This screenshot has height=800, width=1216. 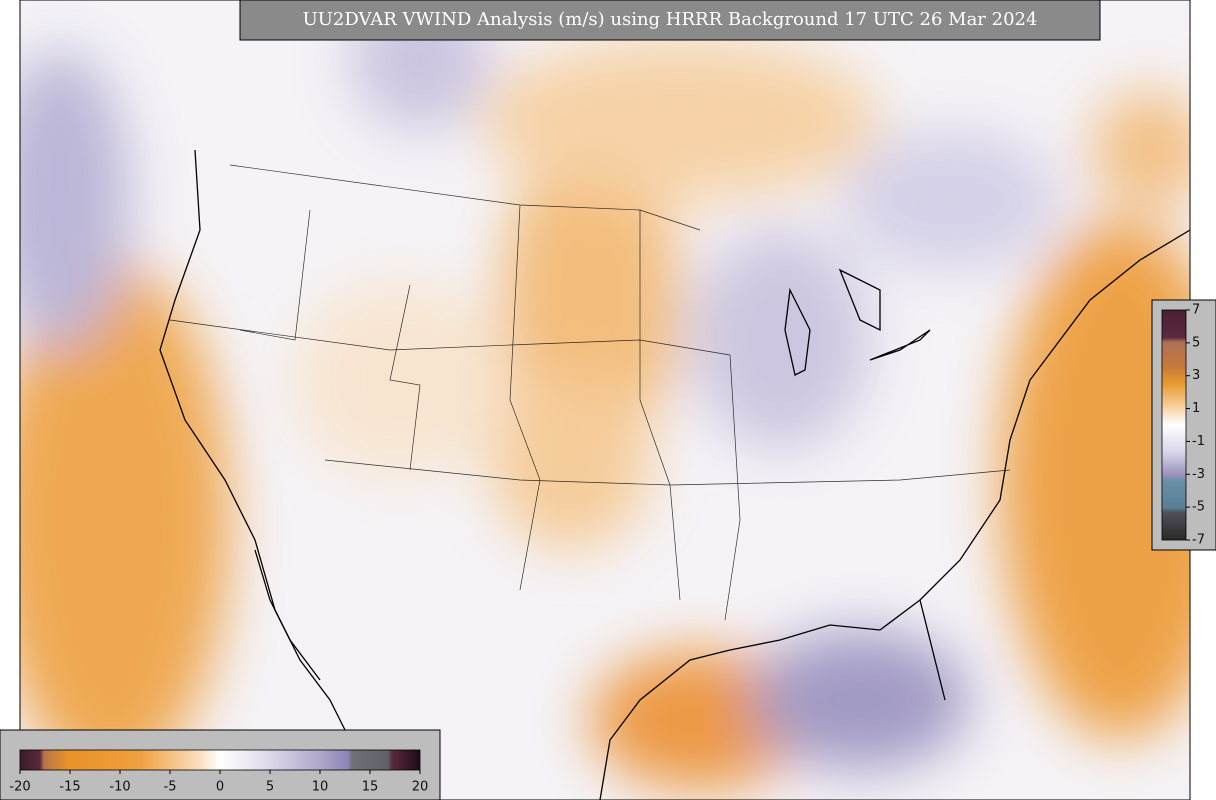 I want to click on tick-label: -7, so click(x=1198, y=540).